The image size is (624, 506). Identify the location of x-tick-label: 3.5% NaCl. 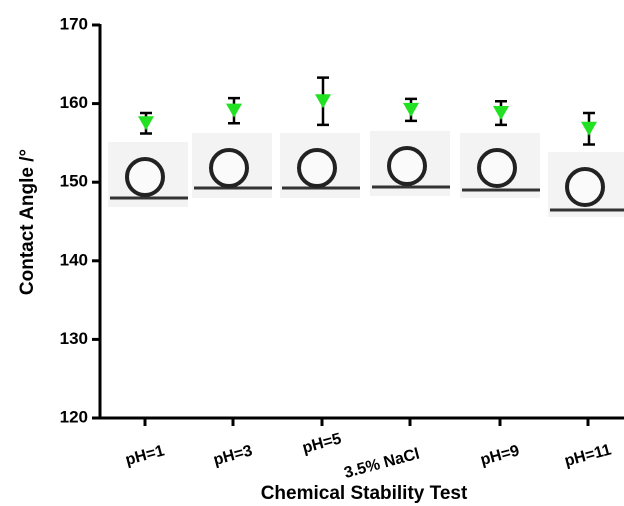
(381, 464).